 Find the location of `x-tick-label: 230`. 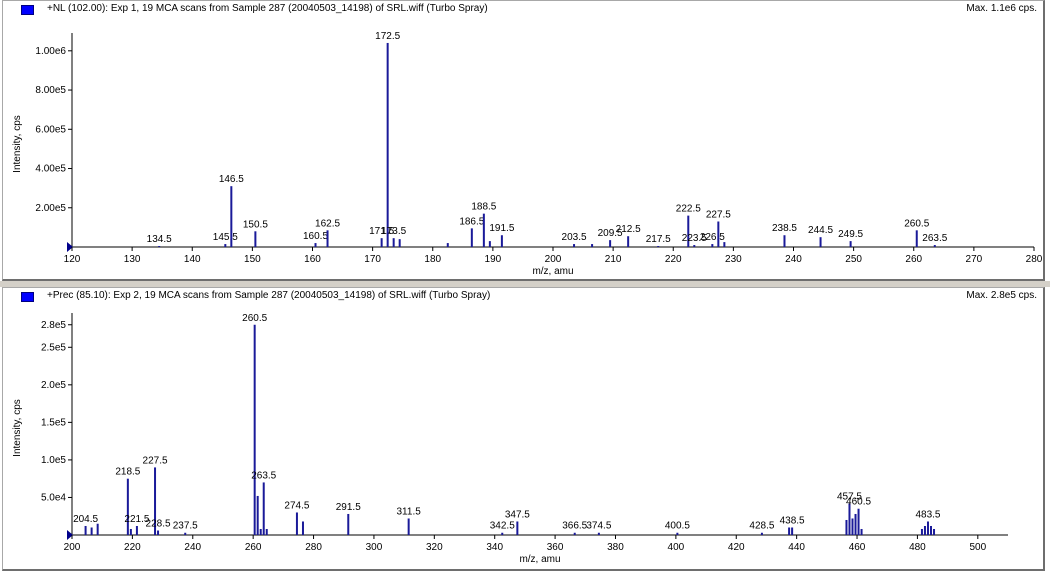

x-tick-label: 230 is located at coordinates (733, 259).